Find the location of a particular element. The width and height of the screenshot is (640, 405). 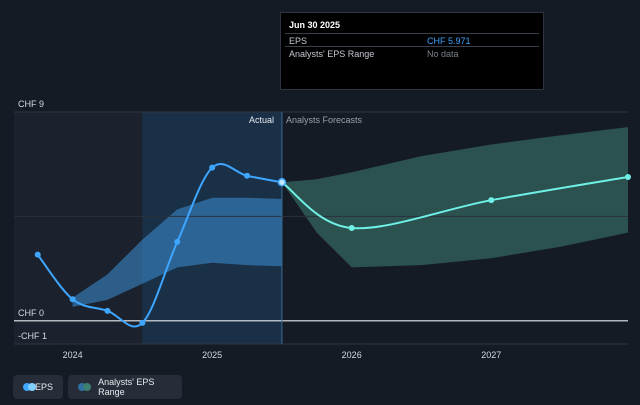

range-legend-dots-icon is located at coordinates (84, 387).